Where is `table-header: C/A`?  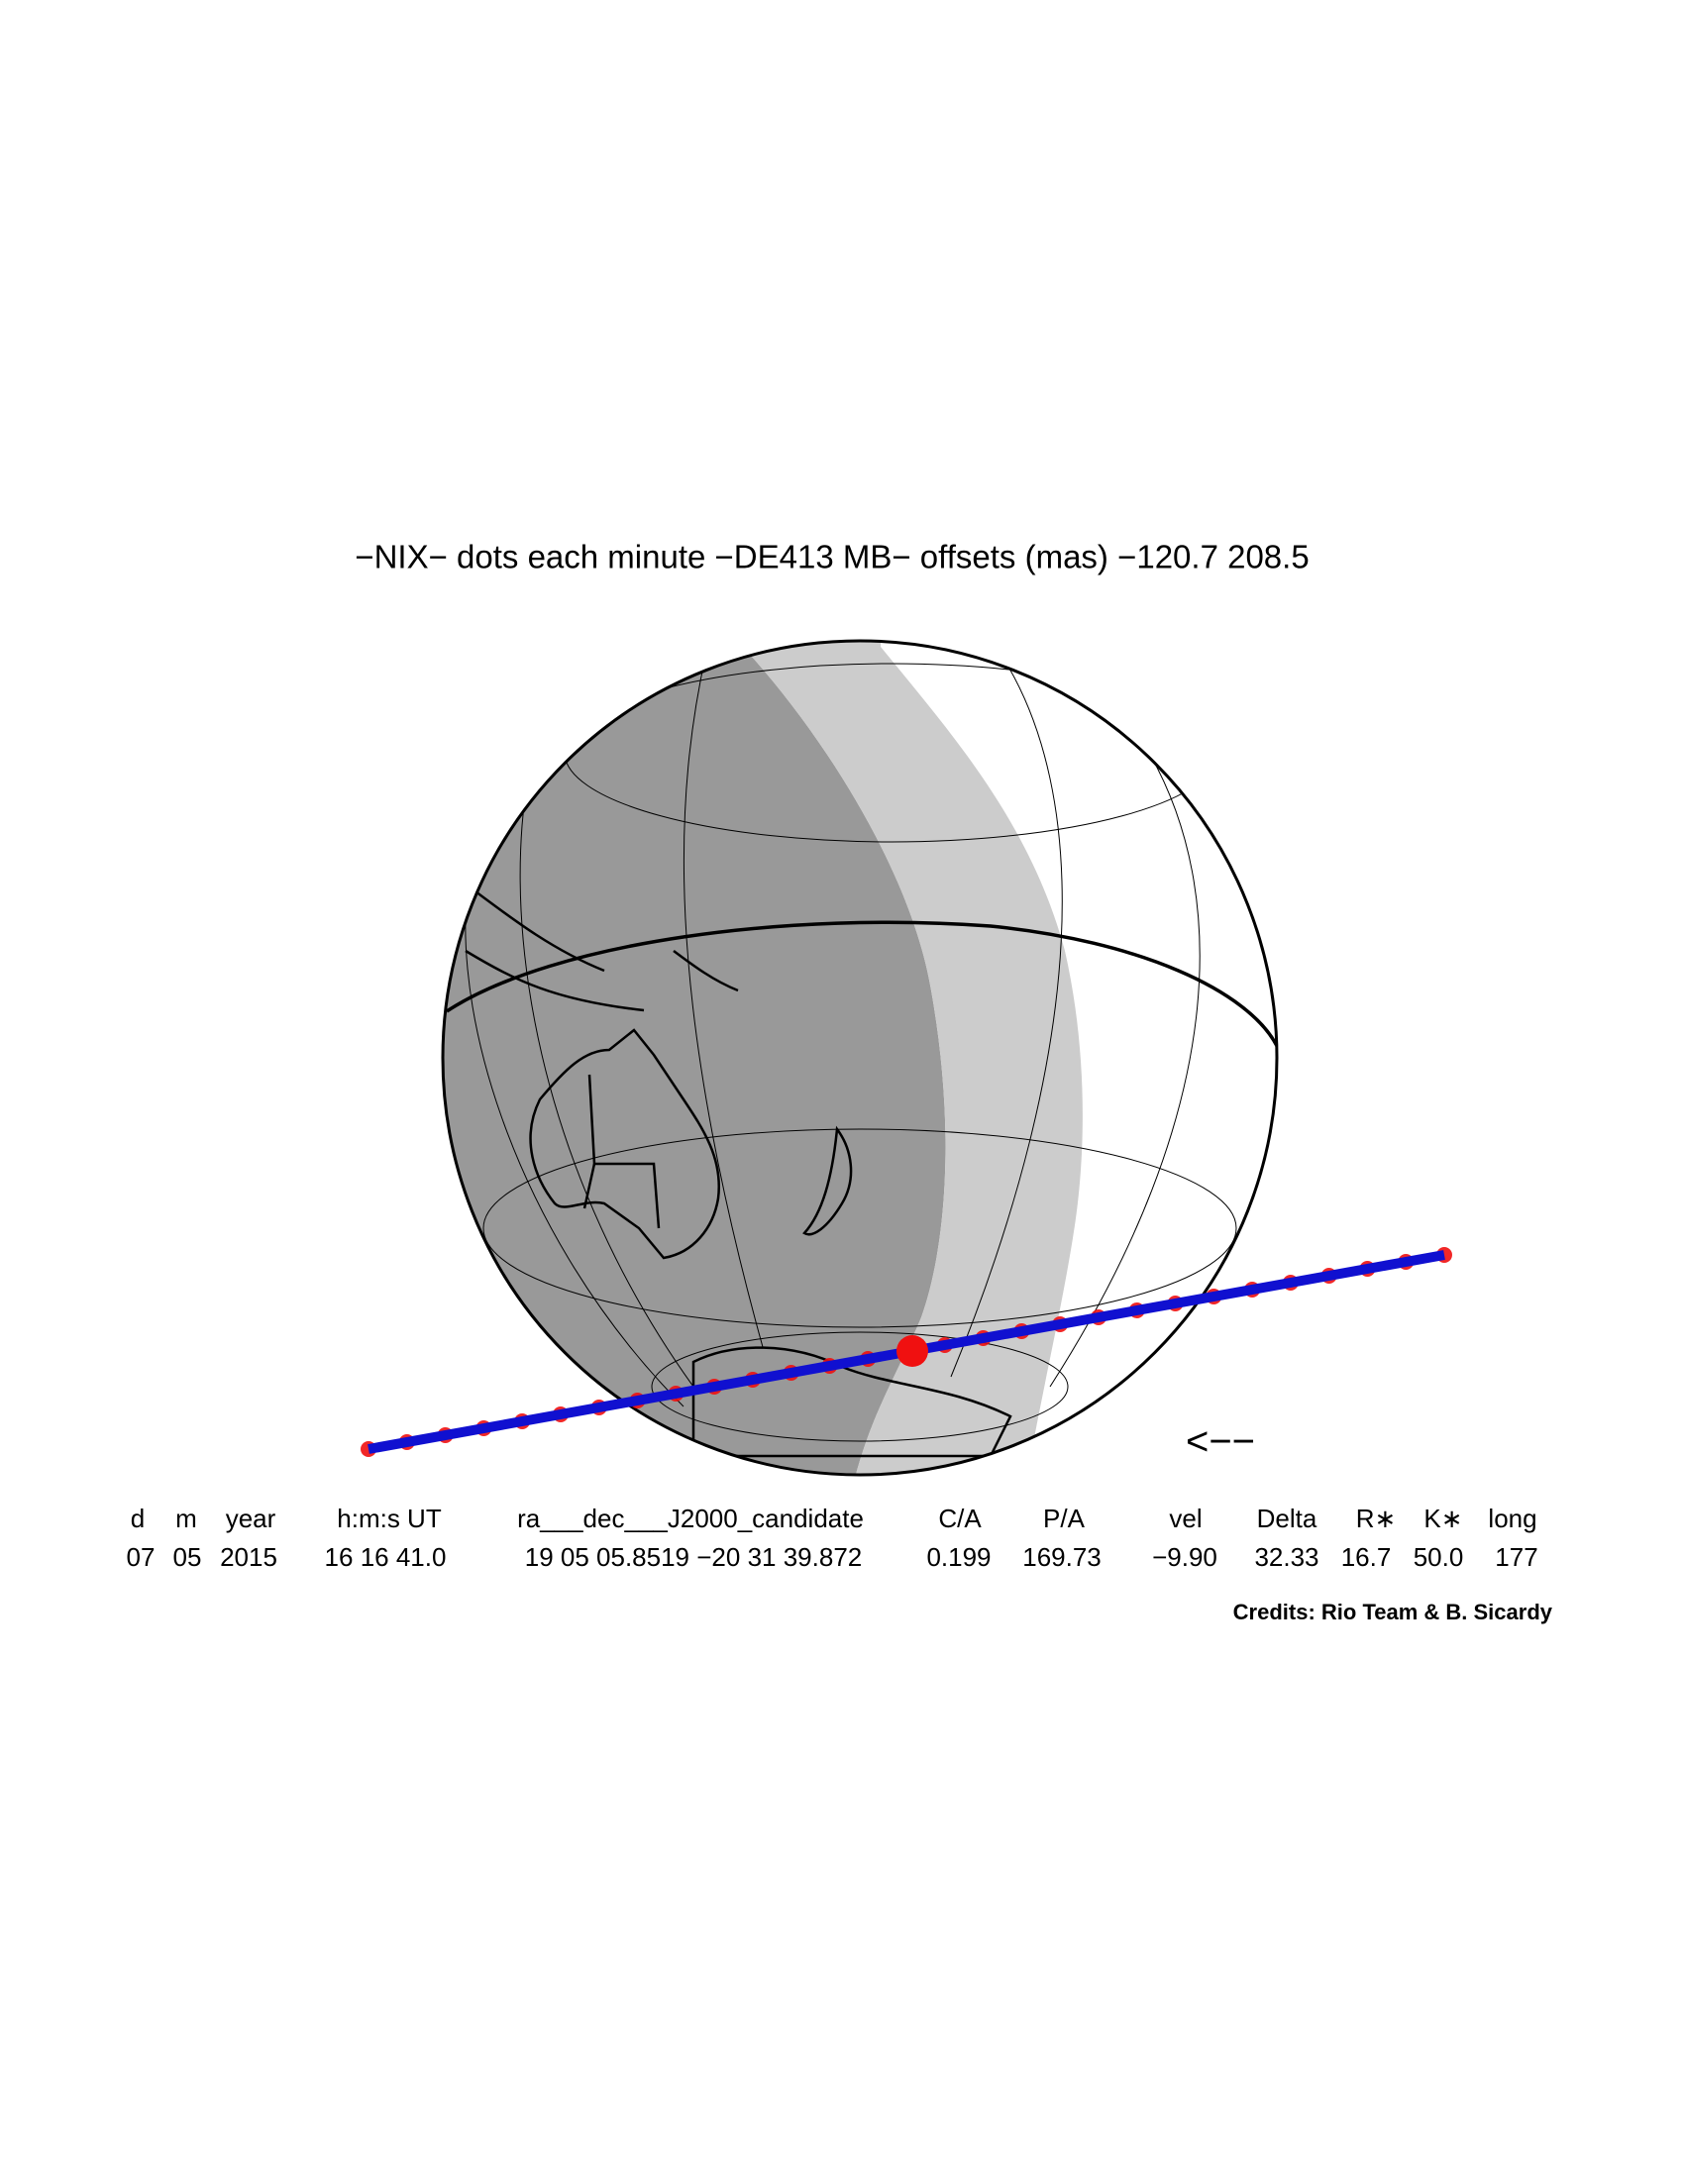 table-header: C/A is located at coordinates (960, 1518).